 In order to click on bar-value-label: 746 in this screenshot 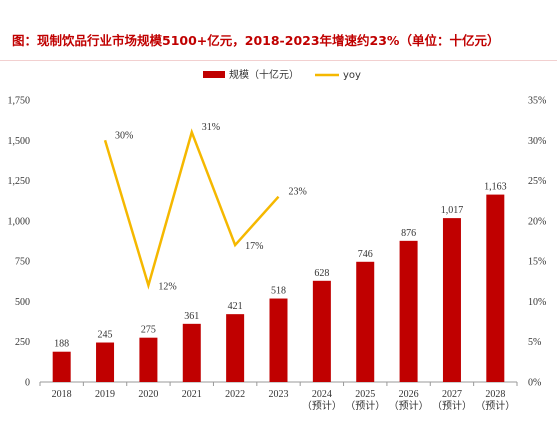, I will do `click(365, 254)`.